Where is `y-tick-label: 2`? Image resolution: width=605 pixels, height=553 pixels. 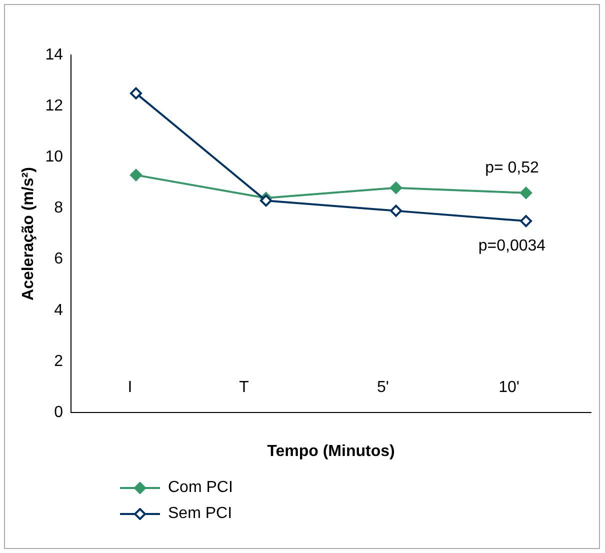
y-tick-label: 2 is located at coordinates (59, 361).